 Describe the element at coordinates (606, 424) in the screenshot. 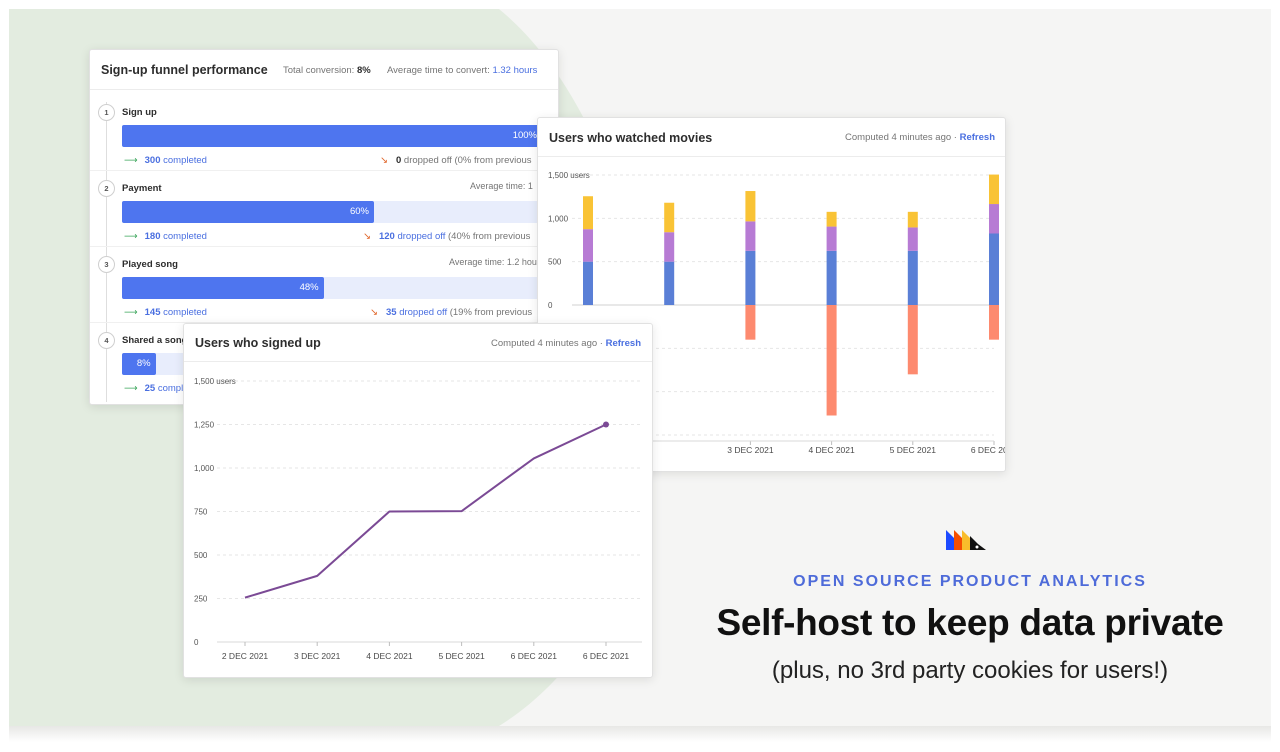

I see `data-point` at that location.